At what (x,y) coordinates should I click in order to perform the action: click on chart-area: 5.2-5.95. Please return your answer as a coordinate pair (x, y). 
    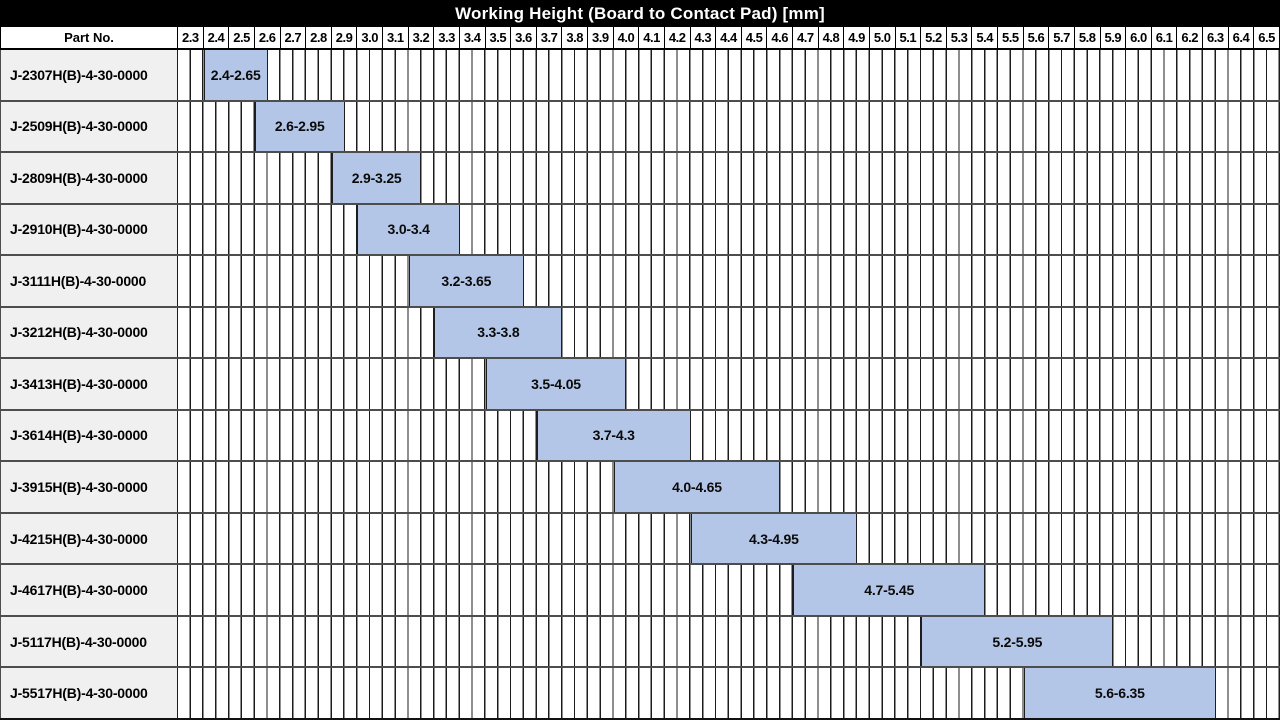
    Looking at the image, I should click on (729, 641).